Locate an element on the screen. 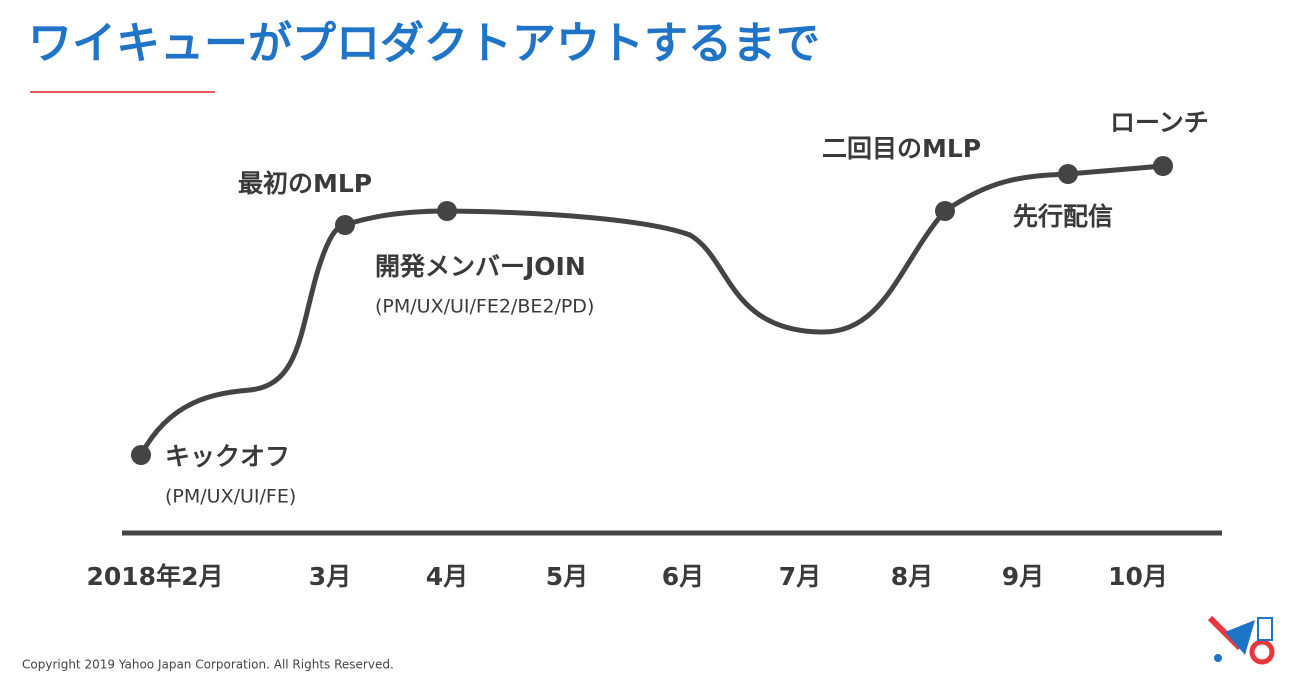 Image resolution: width=1300 pixels, height=697 pixels. title: ワイキューがプロダクトアウトするまで is located at coordinates (424, 43).